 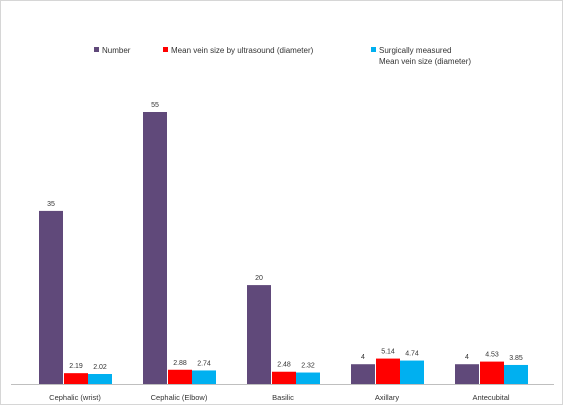 What do you see at coordinates (373, 49) in the screenshot?
I see `legend-swatch-surgical` at bounding box center [373, 49].